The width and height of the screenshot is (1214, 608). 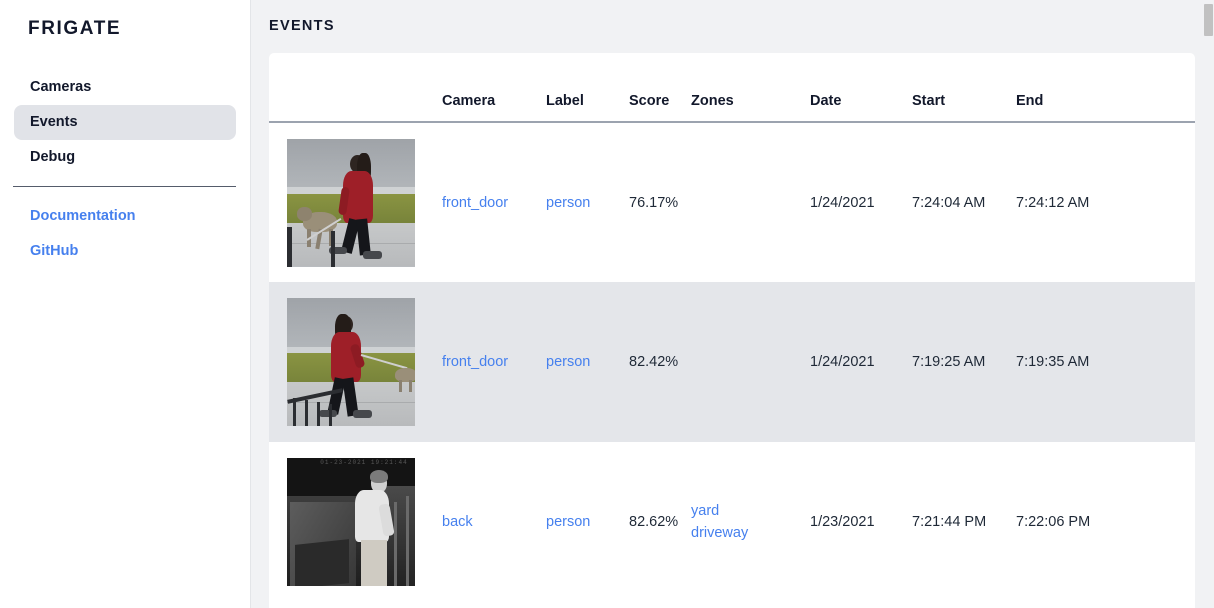 I want to click on sidebar-link-github: GitHub, so click(x=54, y=251).